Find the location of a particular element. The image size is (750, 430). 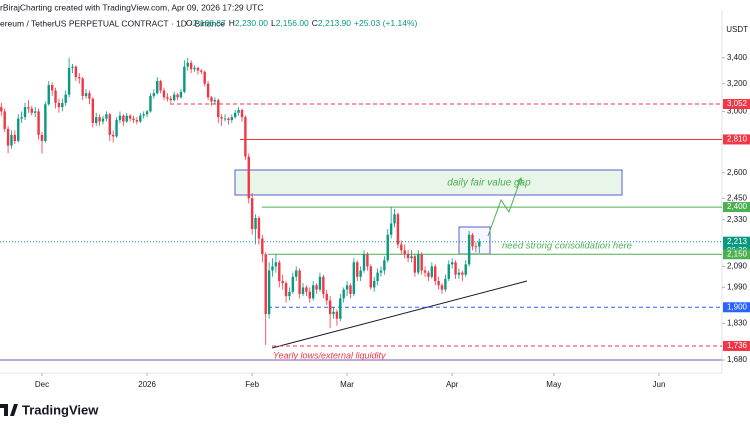

legend-open: 2,188.87 is located at coordinates (209, 23).